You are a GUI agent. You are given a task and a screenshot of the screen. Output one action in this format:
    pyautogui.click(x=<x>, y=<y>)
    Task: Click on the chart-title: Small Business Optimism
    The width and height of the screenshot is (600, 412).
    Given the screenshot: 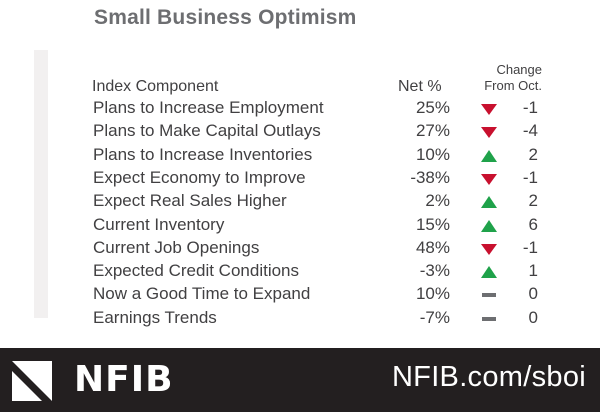 What is the action you would take?
    pyautogui.click(x=225, y=17)
    